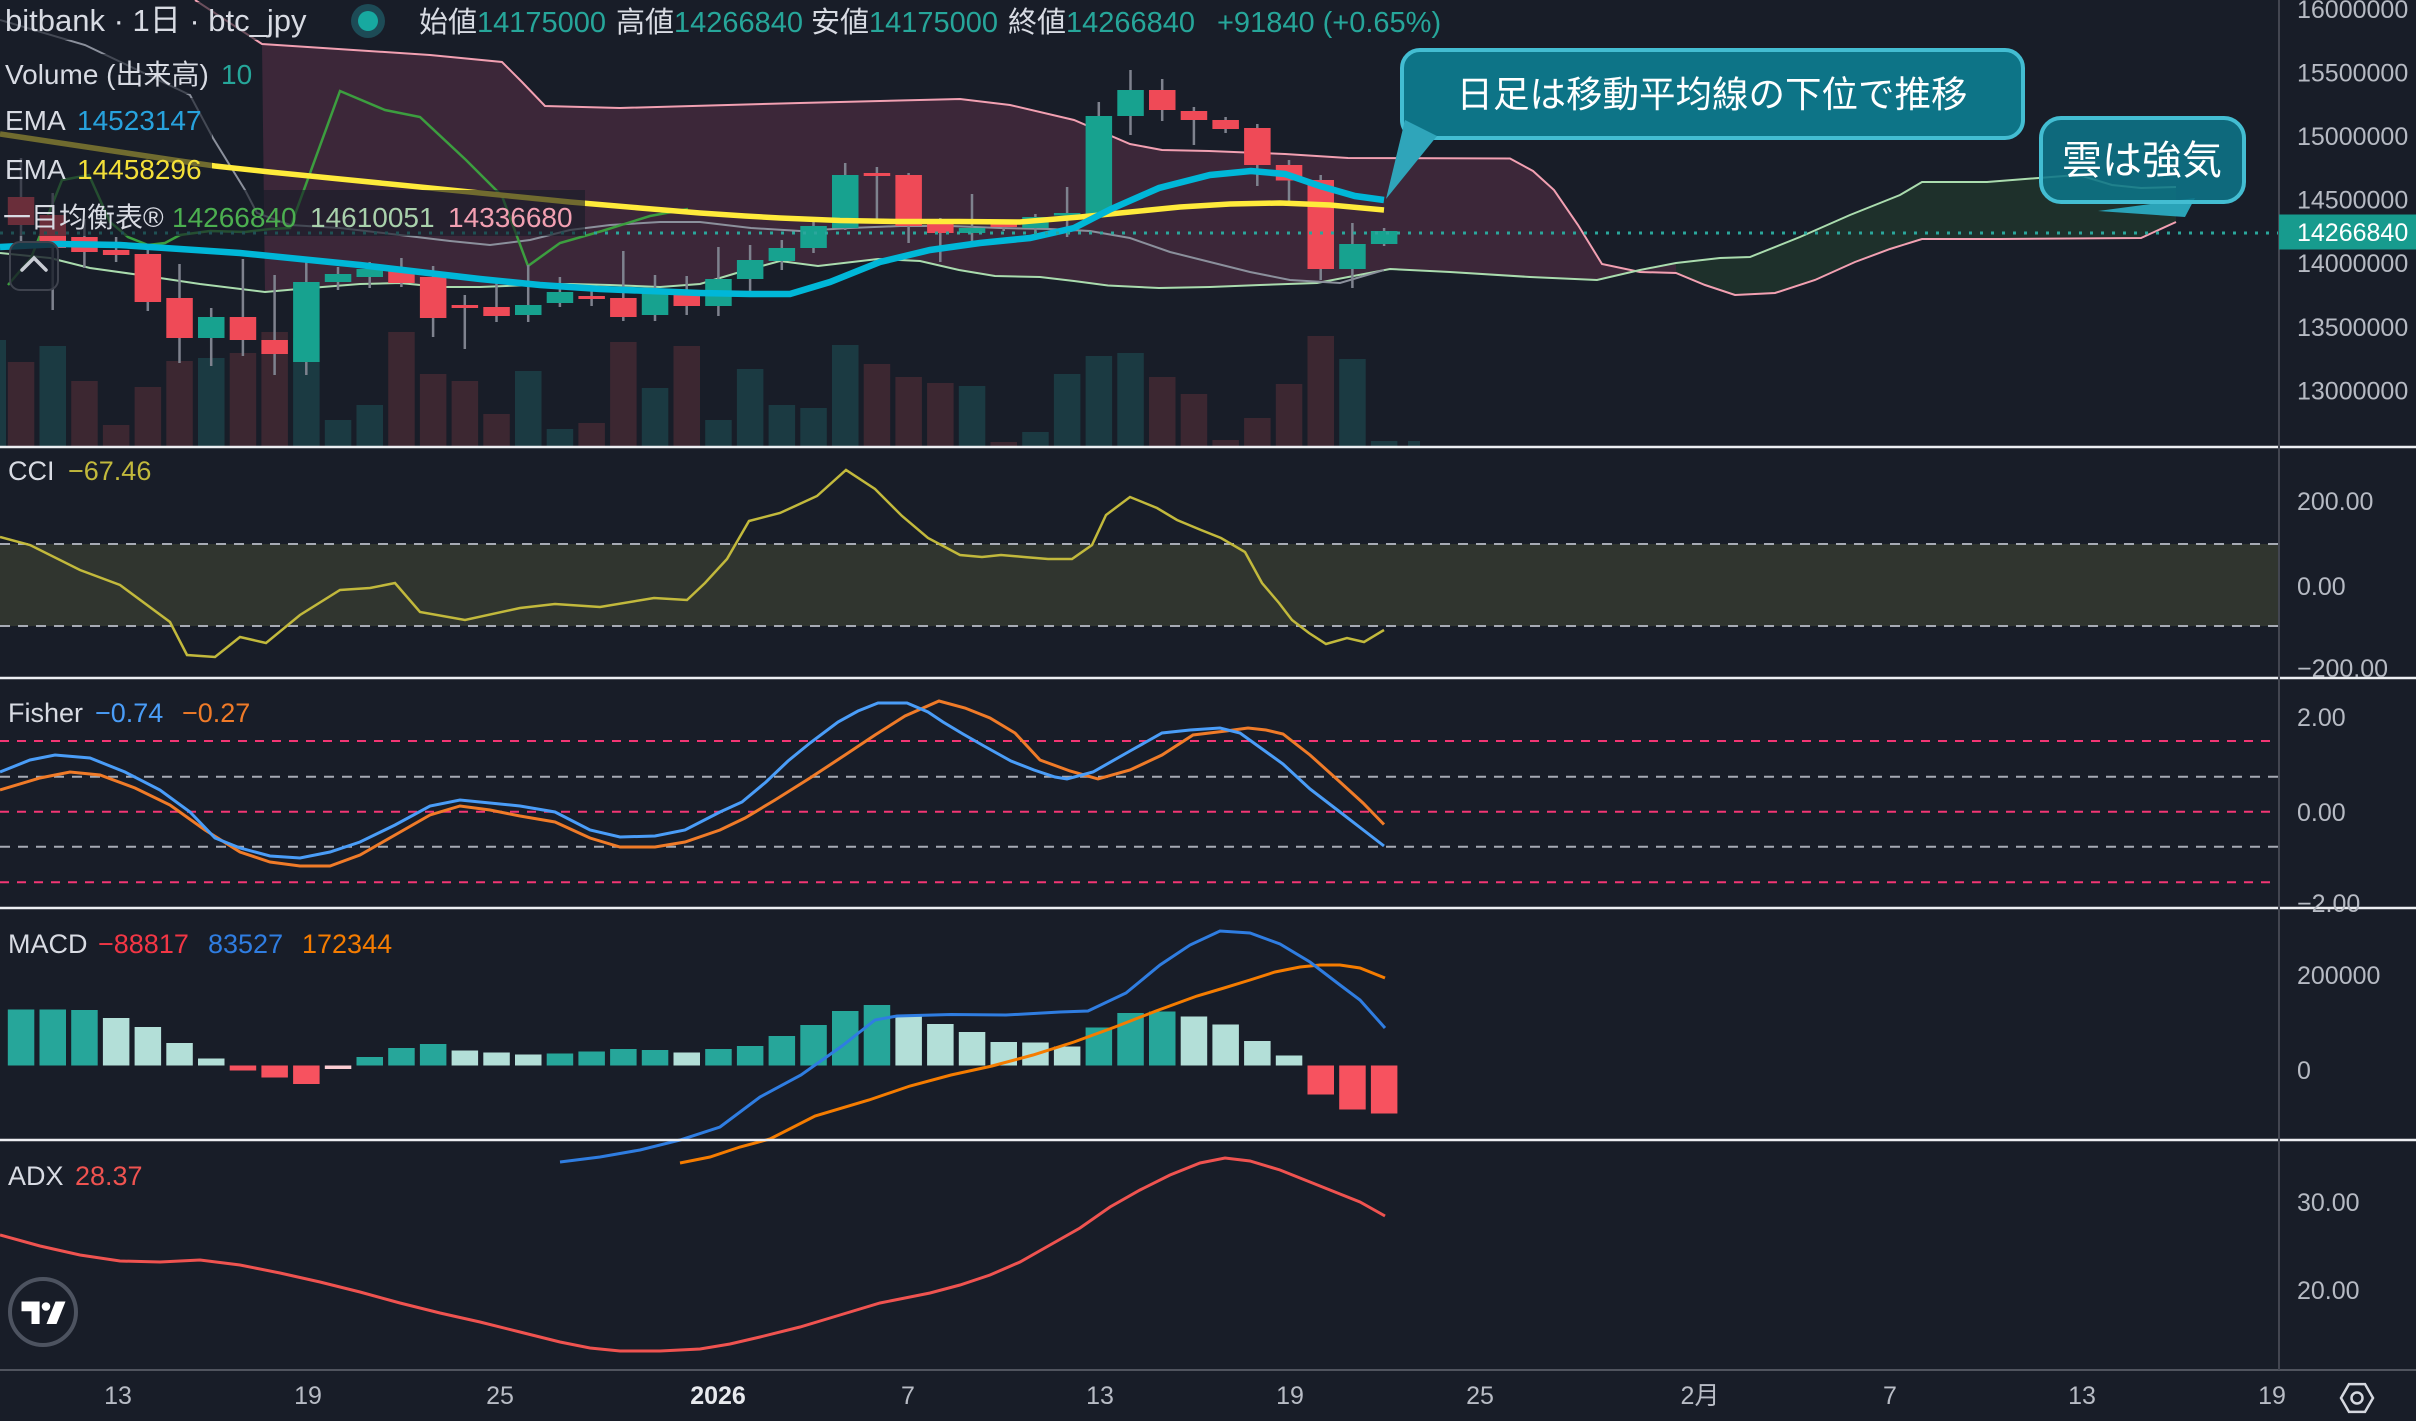  Describe the element at coordinates (139, 120) in the screenshot. I see `svg-text: 14523147` at that location.